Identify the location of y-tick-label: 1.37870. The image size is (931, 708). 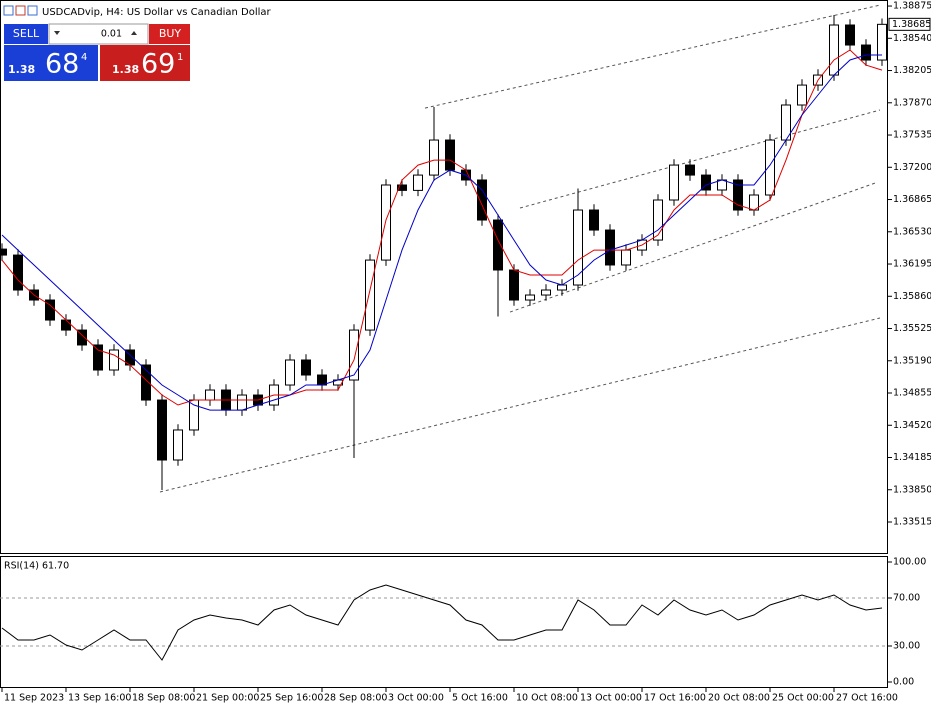
(912, 102).